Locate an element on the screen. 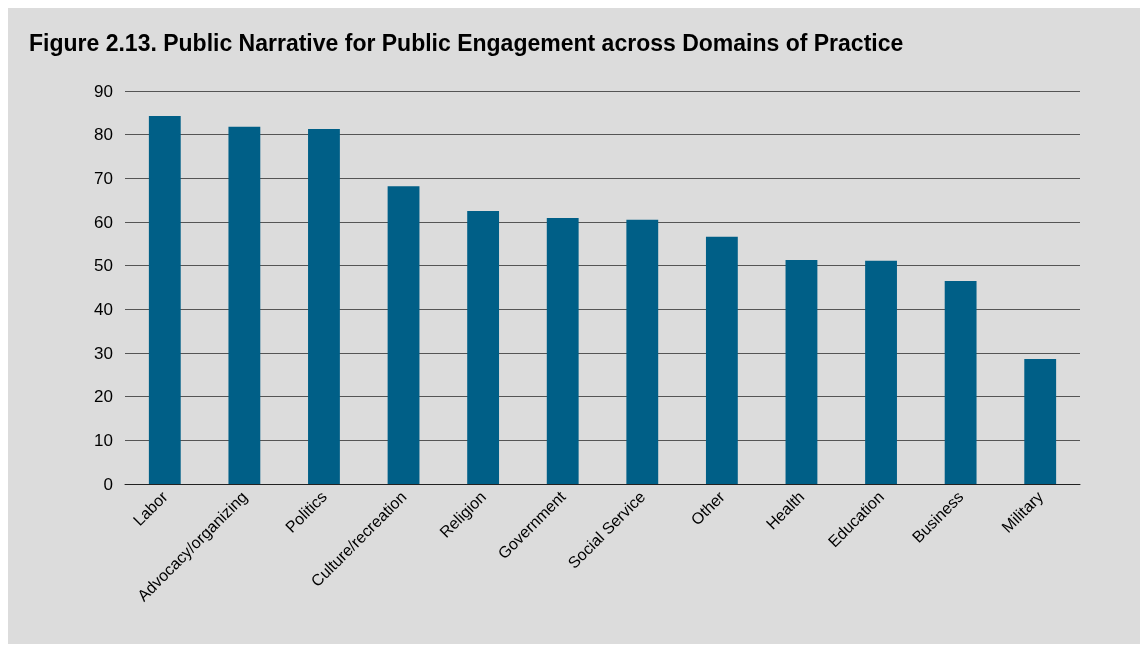  y-tick-label: 30 is located at coordinates (103, 353).